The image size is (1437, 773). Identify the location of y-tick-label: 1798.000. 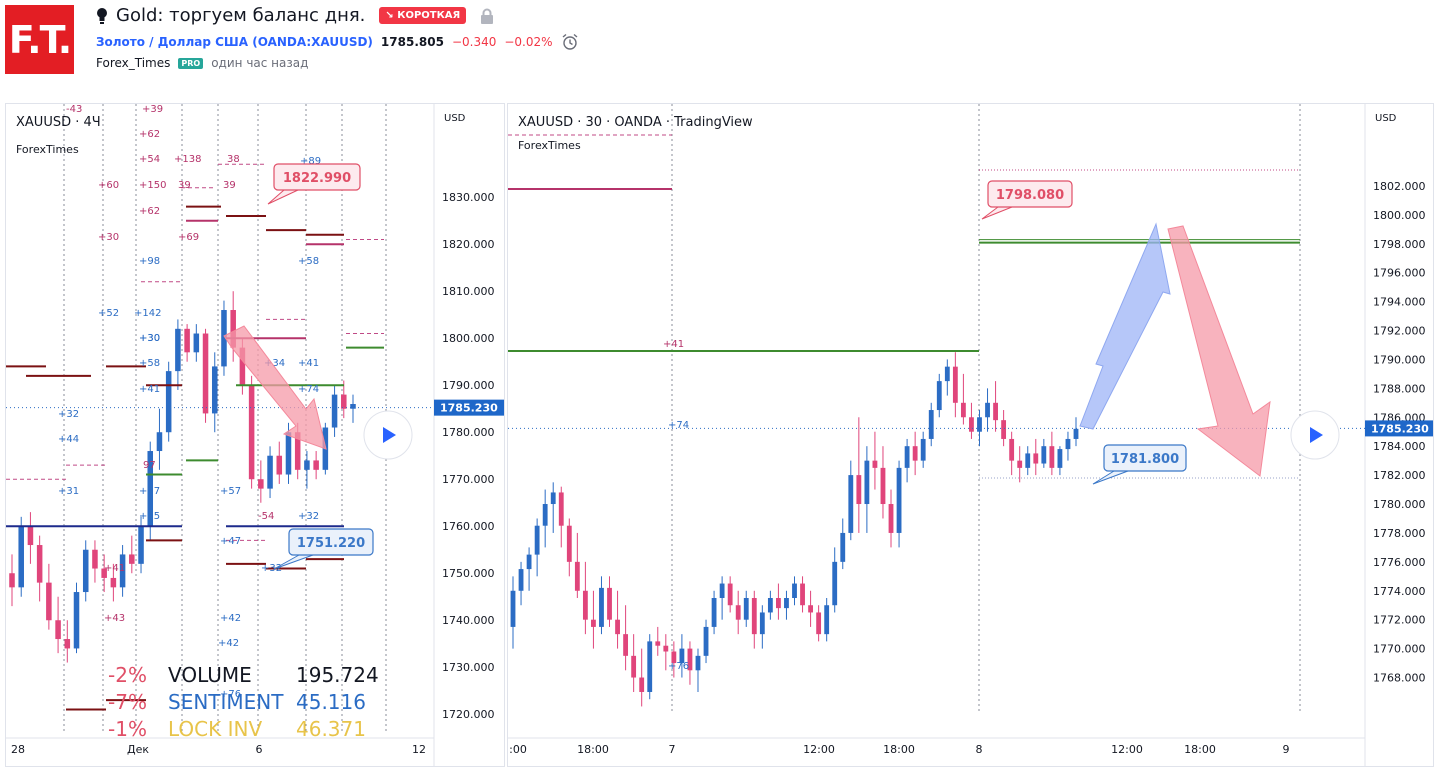
(1399, 244).